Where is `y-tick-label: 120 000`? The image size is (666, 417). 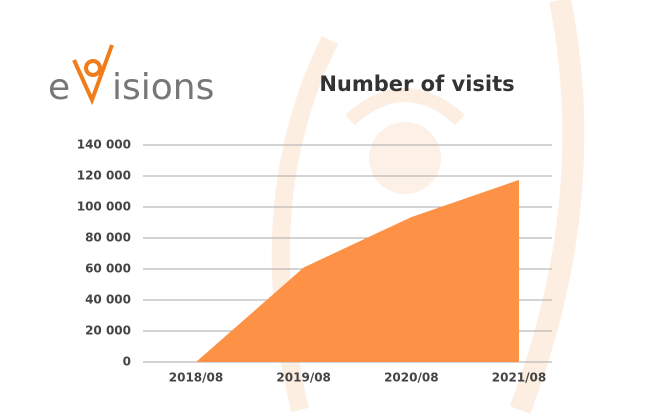 y-tick-label: 120 000 is located at coordinates (104, 176).